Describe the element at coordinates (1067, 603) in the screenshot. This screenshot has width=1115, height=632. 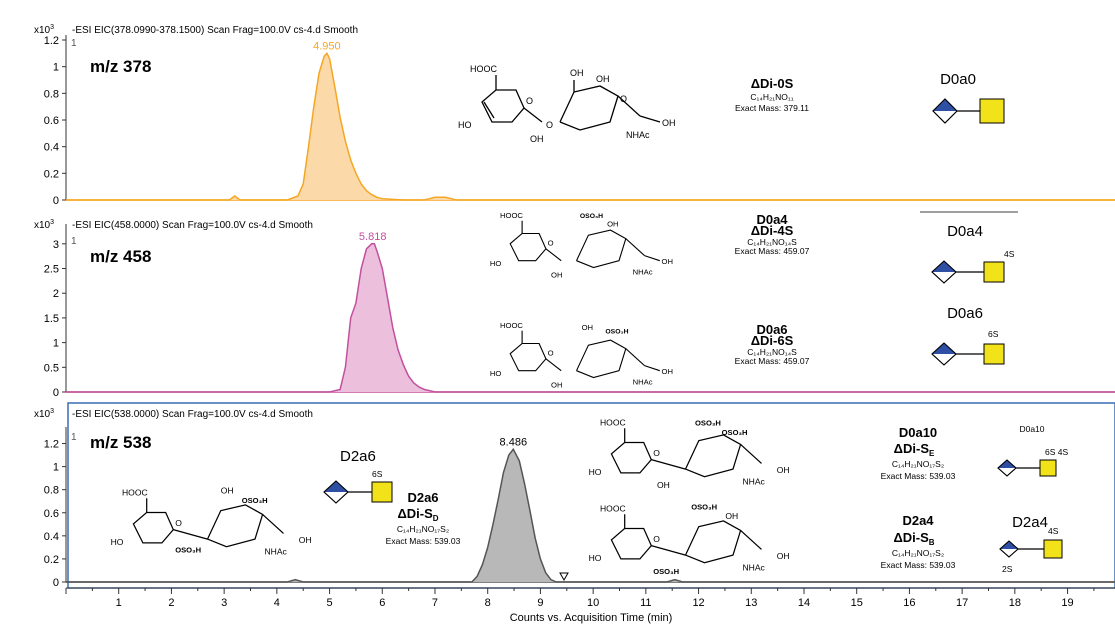
I see `x-tick-label: 19` at that location.